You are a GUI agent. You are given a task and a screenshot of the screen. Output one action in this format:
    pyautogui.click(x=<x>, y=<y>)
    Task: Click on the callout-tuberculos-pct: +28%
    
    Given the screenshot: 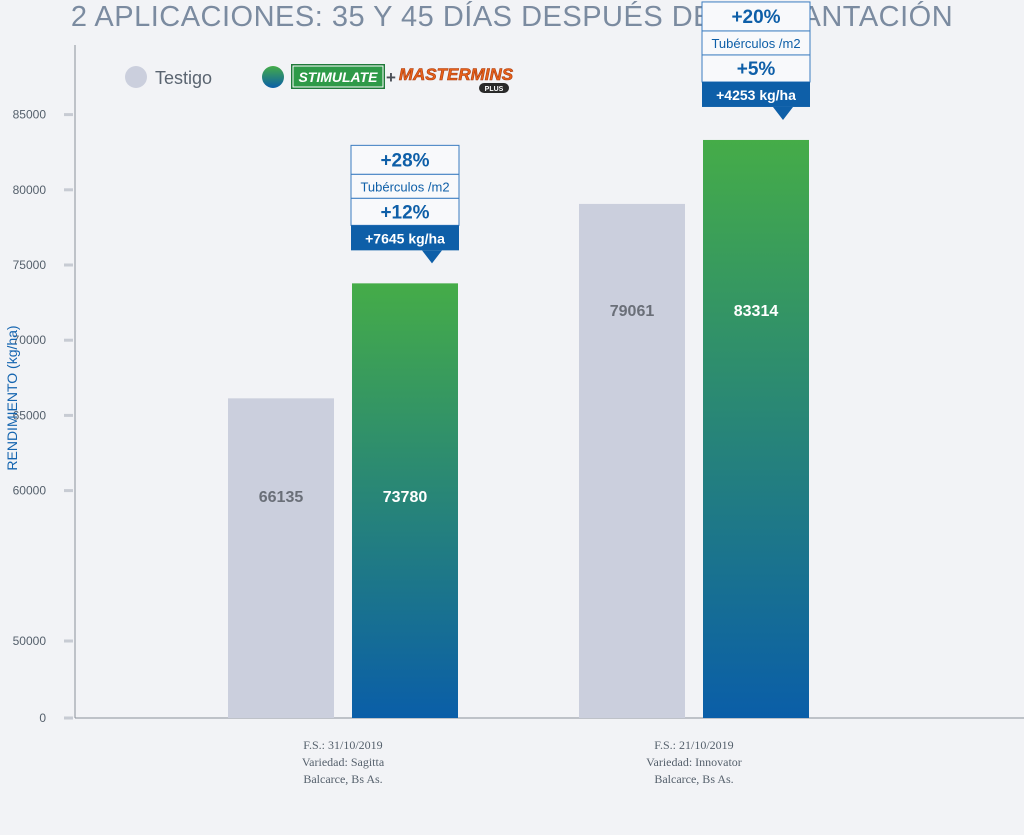 What is the action you would take?
    pyautogui.click(x=404, y=160)
    